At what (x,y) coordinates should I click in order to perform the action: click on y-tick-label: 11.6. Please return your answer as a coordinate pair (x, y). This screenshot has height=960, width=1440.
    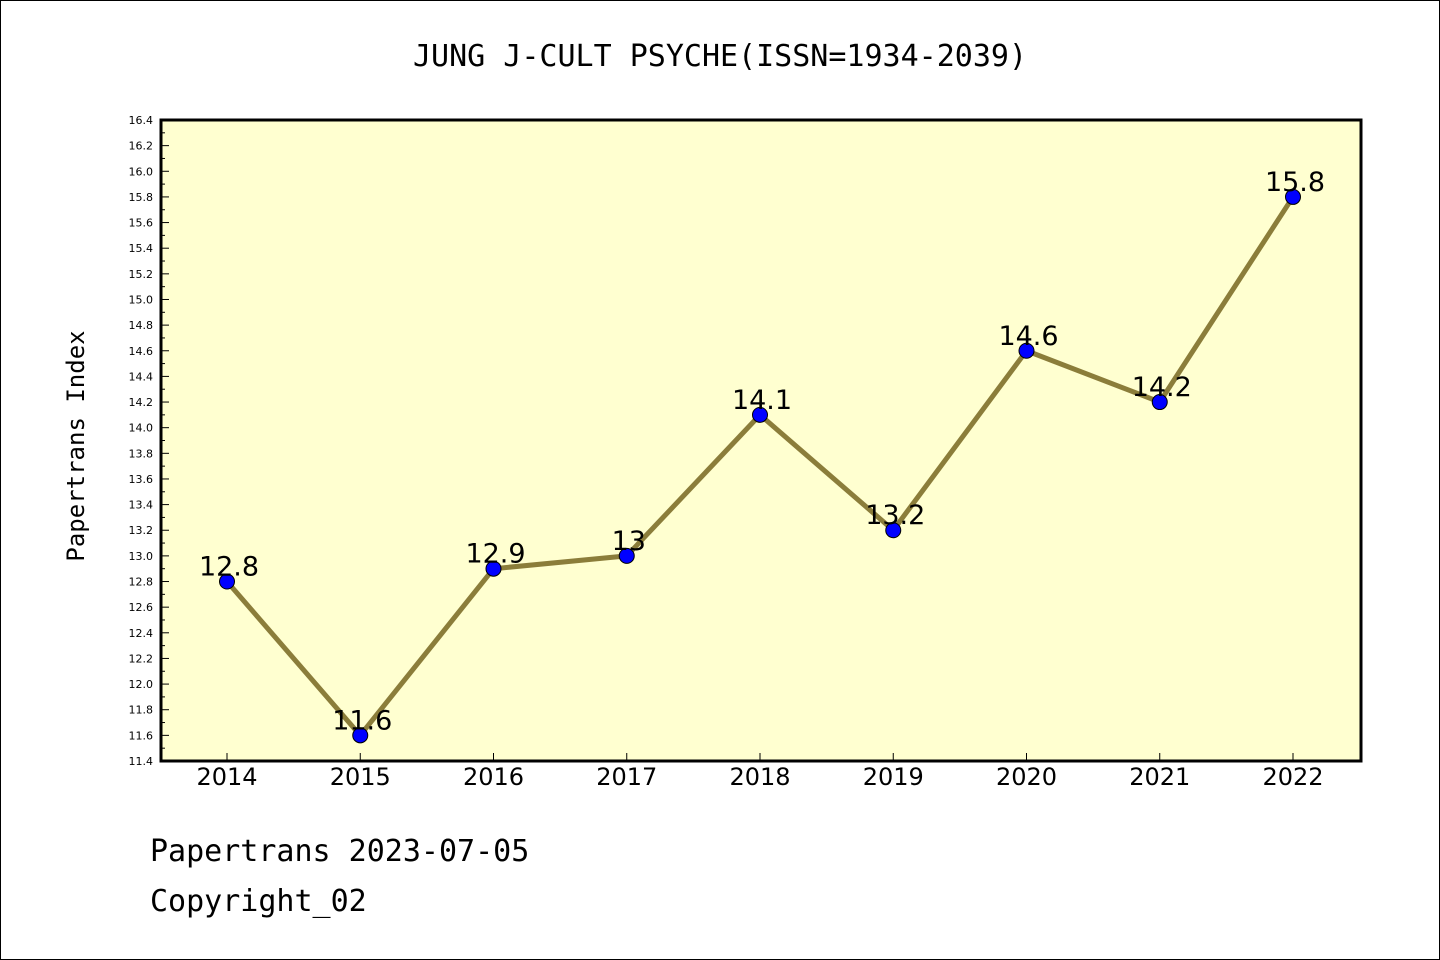
    Looking at the image, I should click on (141, 735).